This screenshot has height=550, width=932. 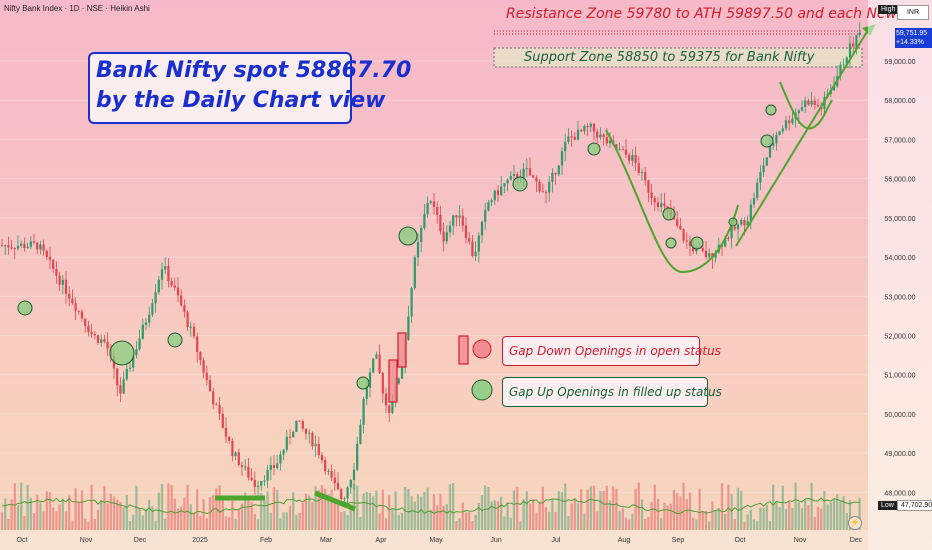 I want to click on spot-annotation-line2: by the Daily Chart view, so click(x=241, y=100).